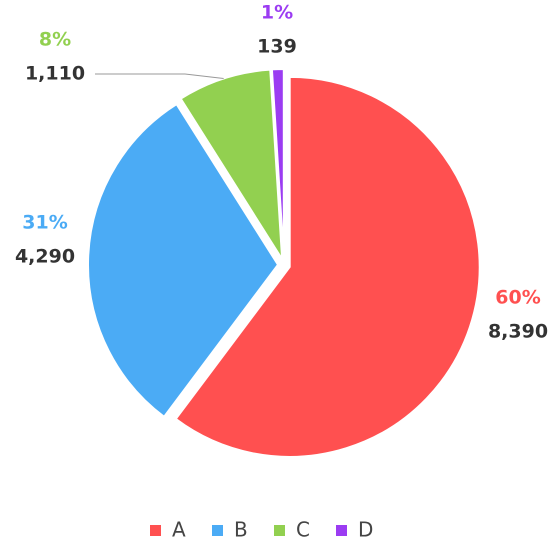 The height and width of the screenshot is (546, 549). Describe the element at coordinates (55, 40) in the screenshot. I see `percent-label: 8%` at that location.